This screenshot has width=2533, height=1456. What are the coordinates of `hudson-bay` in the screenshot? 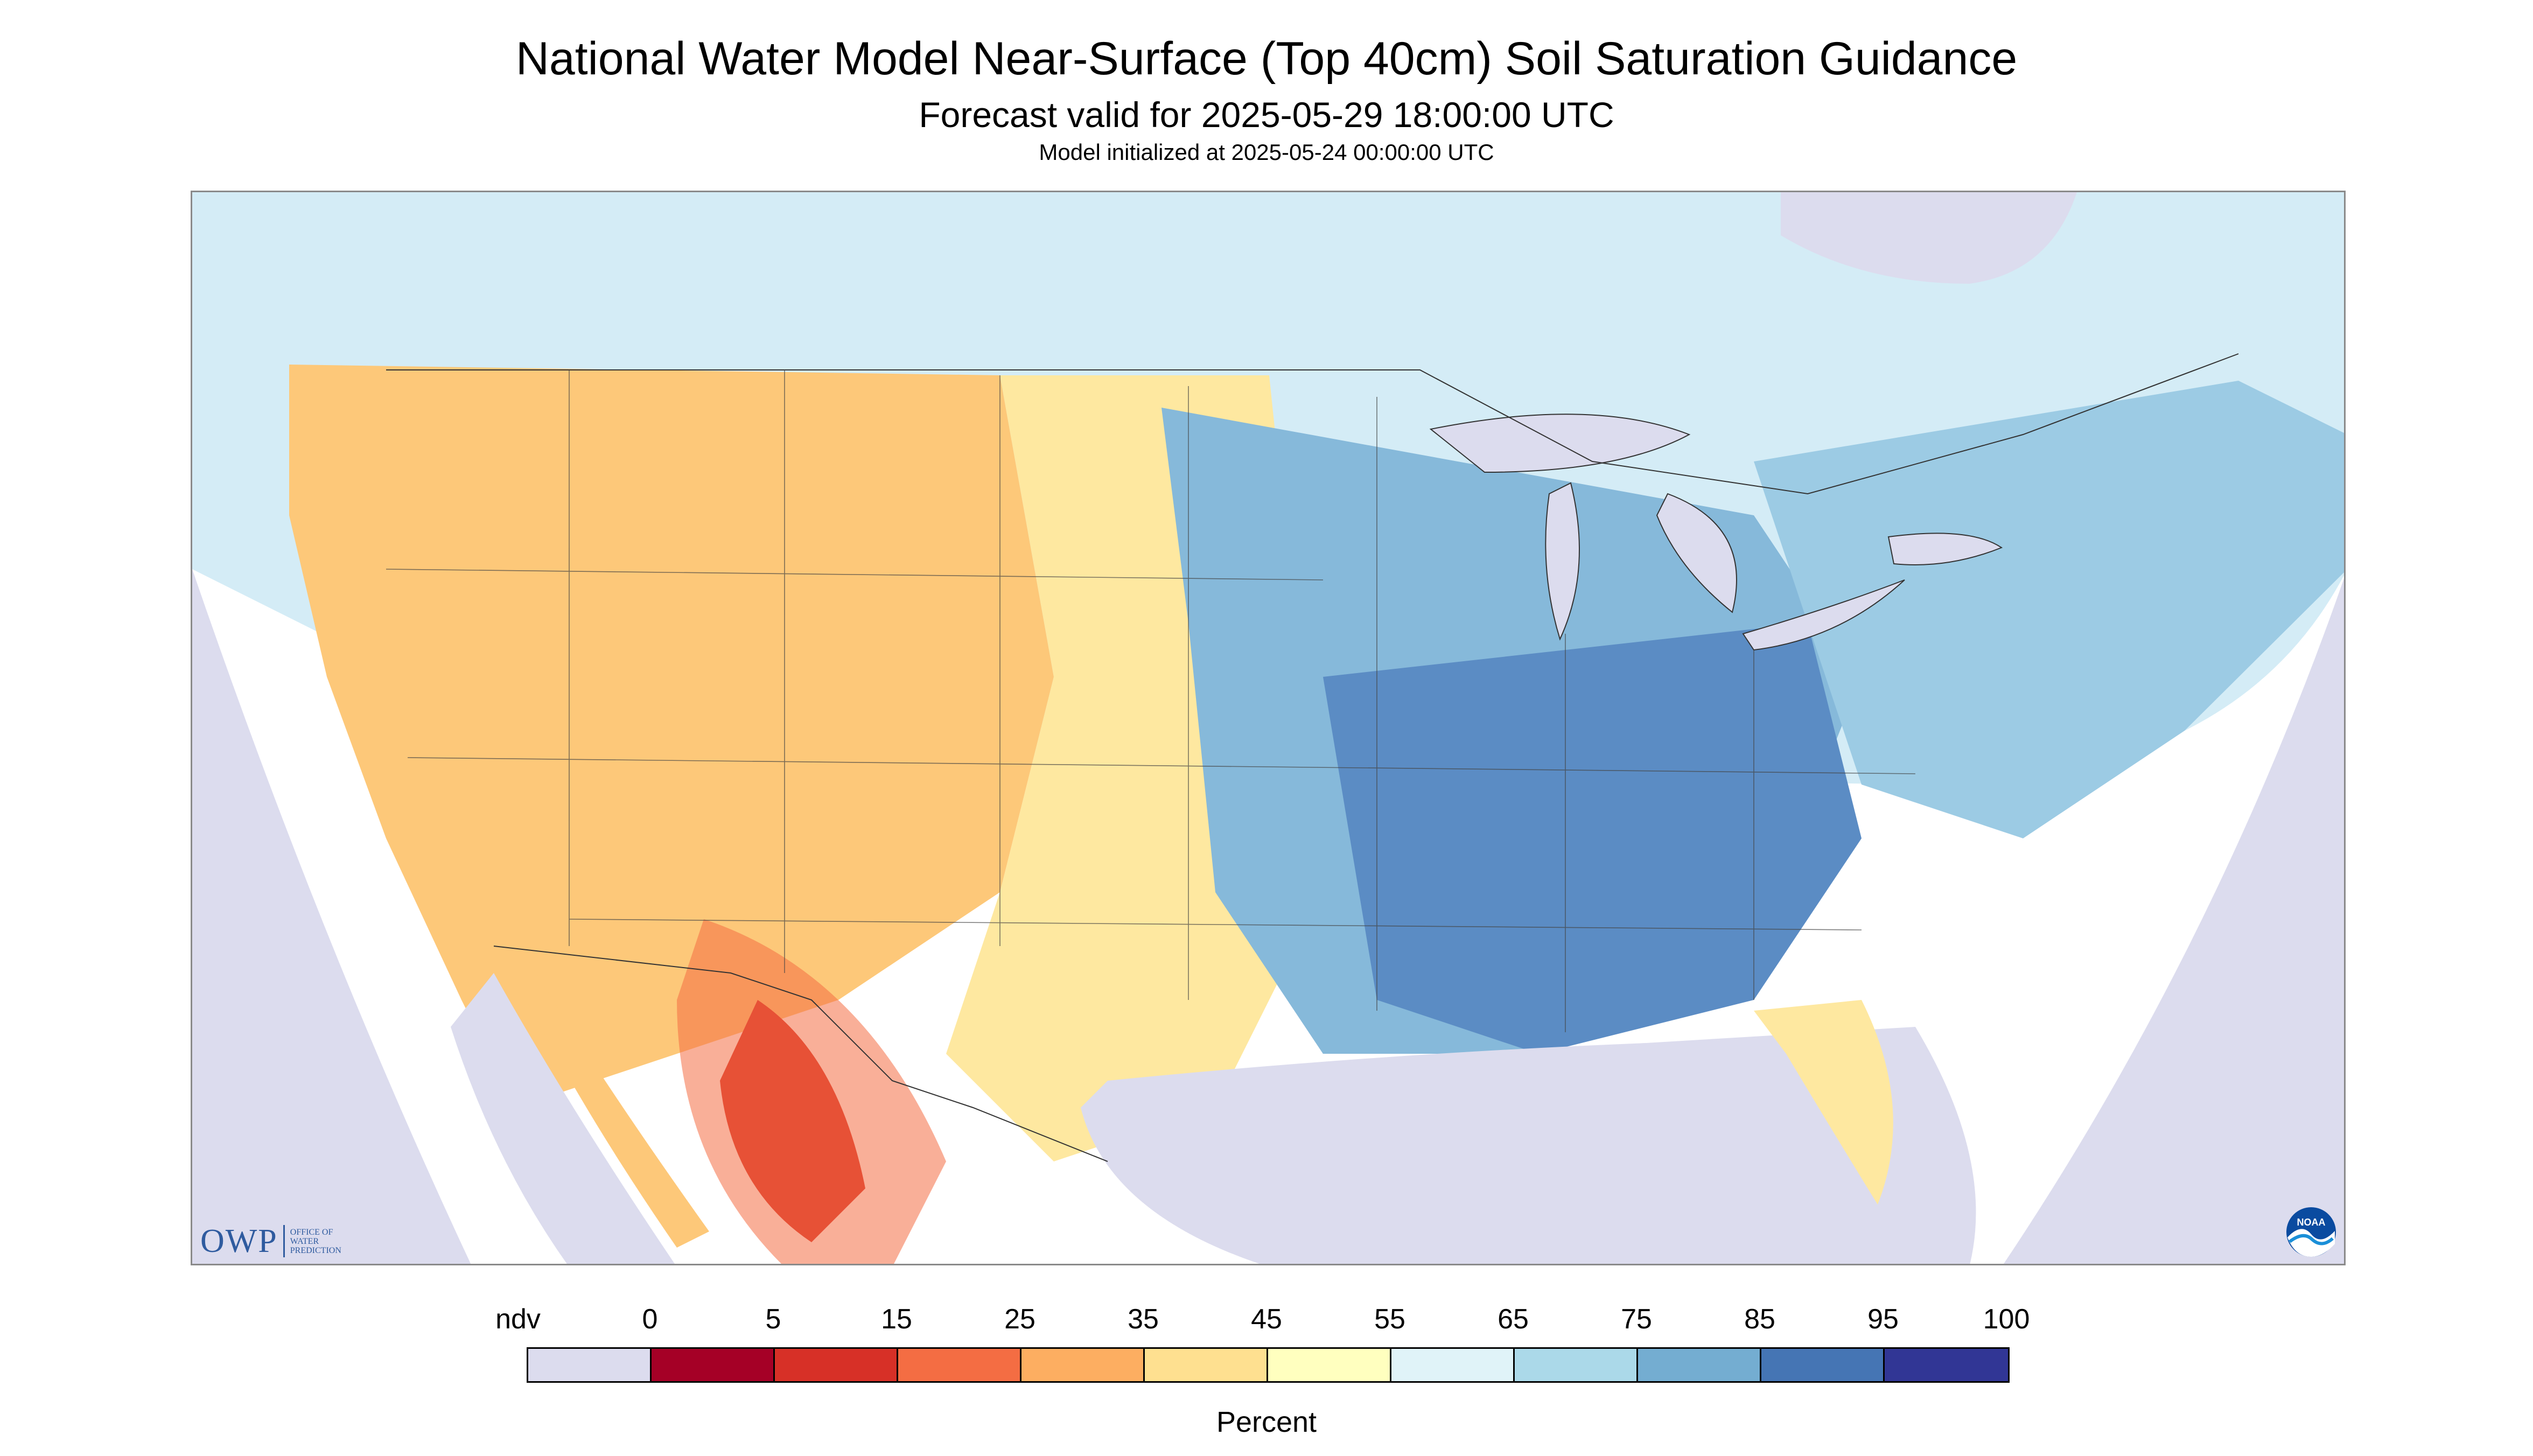 It's located at (1929, 238).